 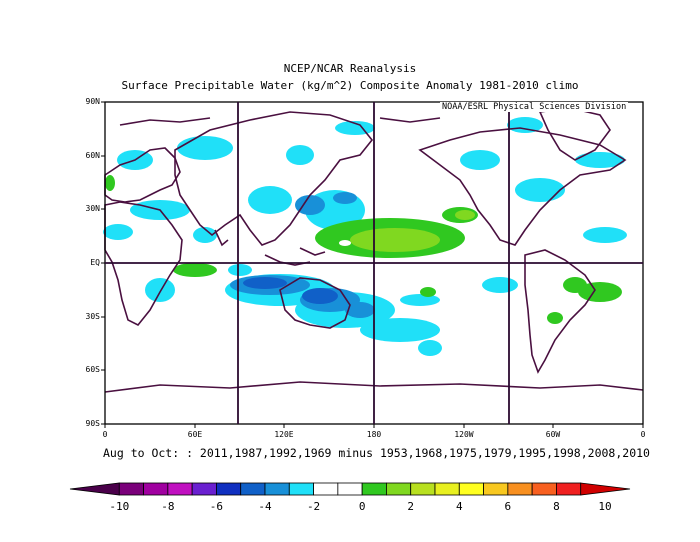 I want to click on colorbar-tick-label: -8, so click(x=168, y=506).